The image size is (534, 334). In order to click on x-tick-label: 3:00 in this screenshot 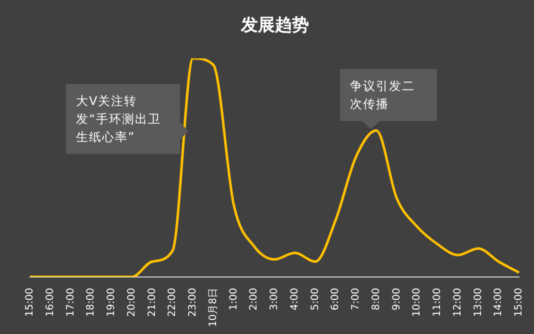, I will do `click(274, 299)`.